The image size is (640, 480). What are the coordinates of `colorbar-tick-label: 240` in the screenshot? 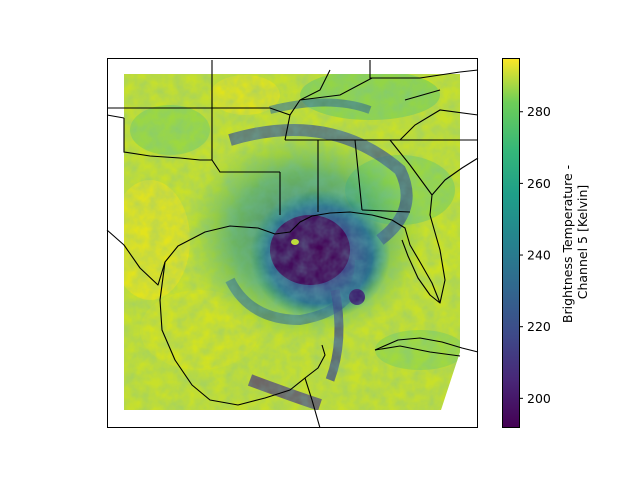 It's located at (539, 255).